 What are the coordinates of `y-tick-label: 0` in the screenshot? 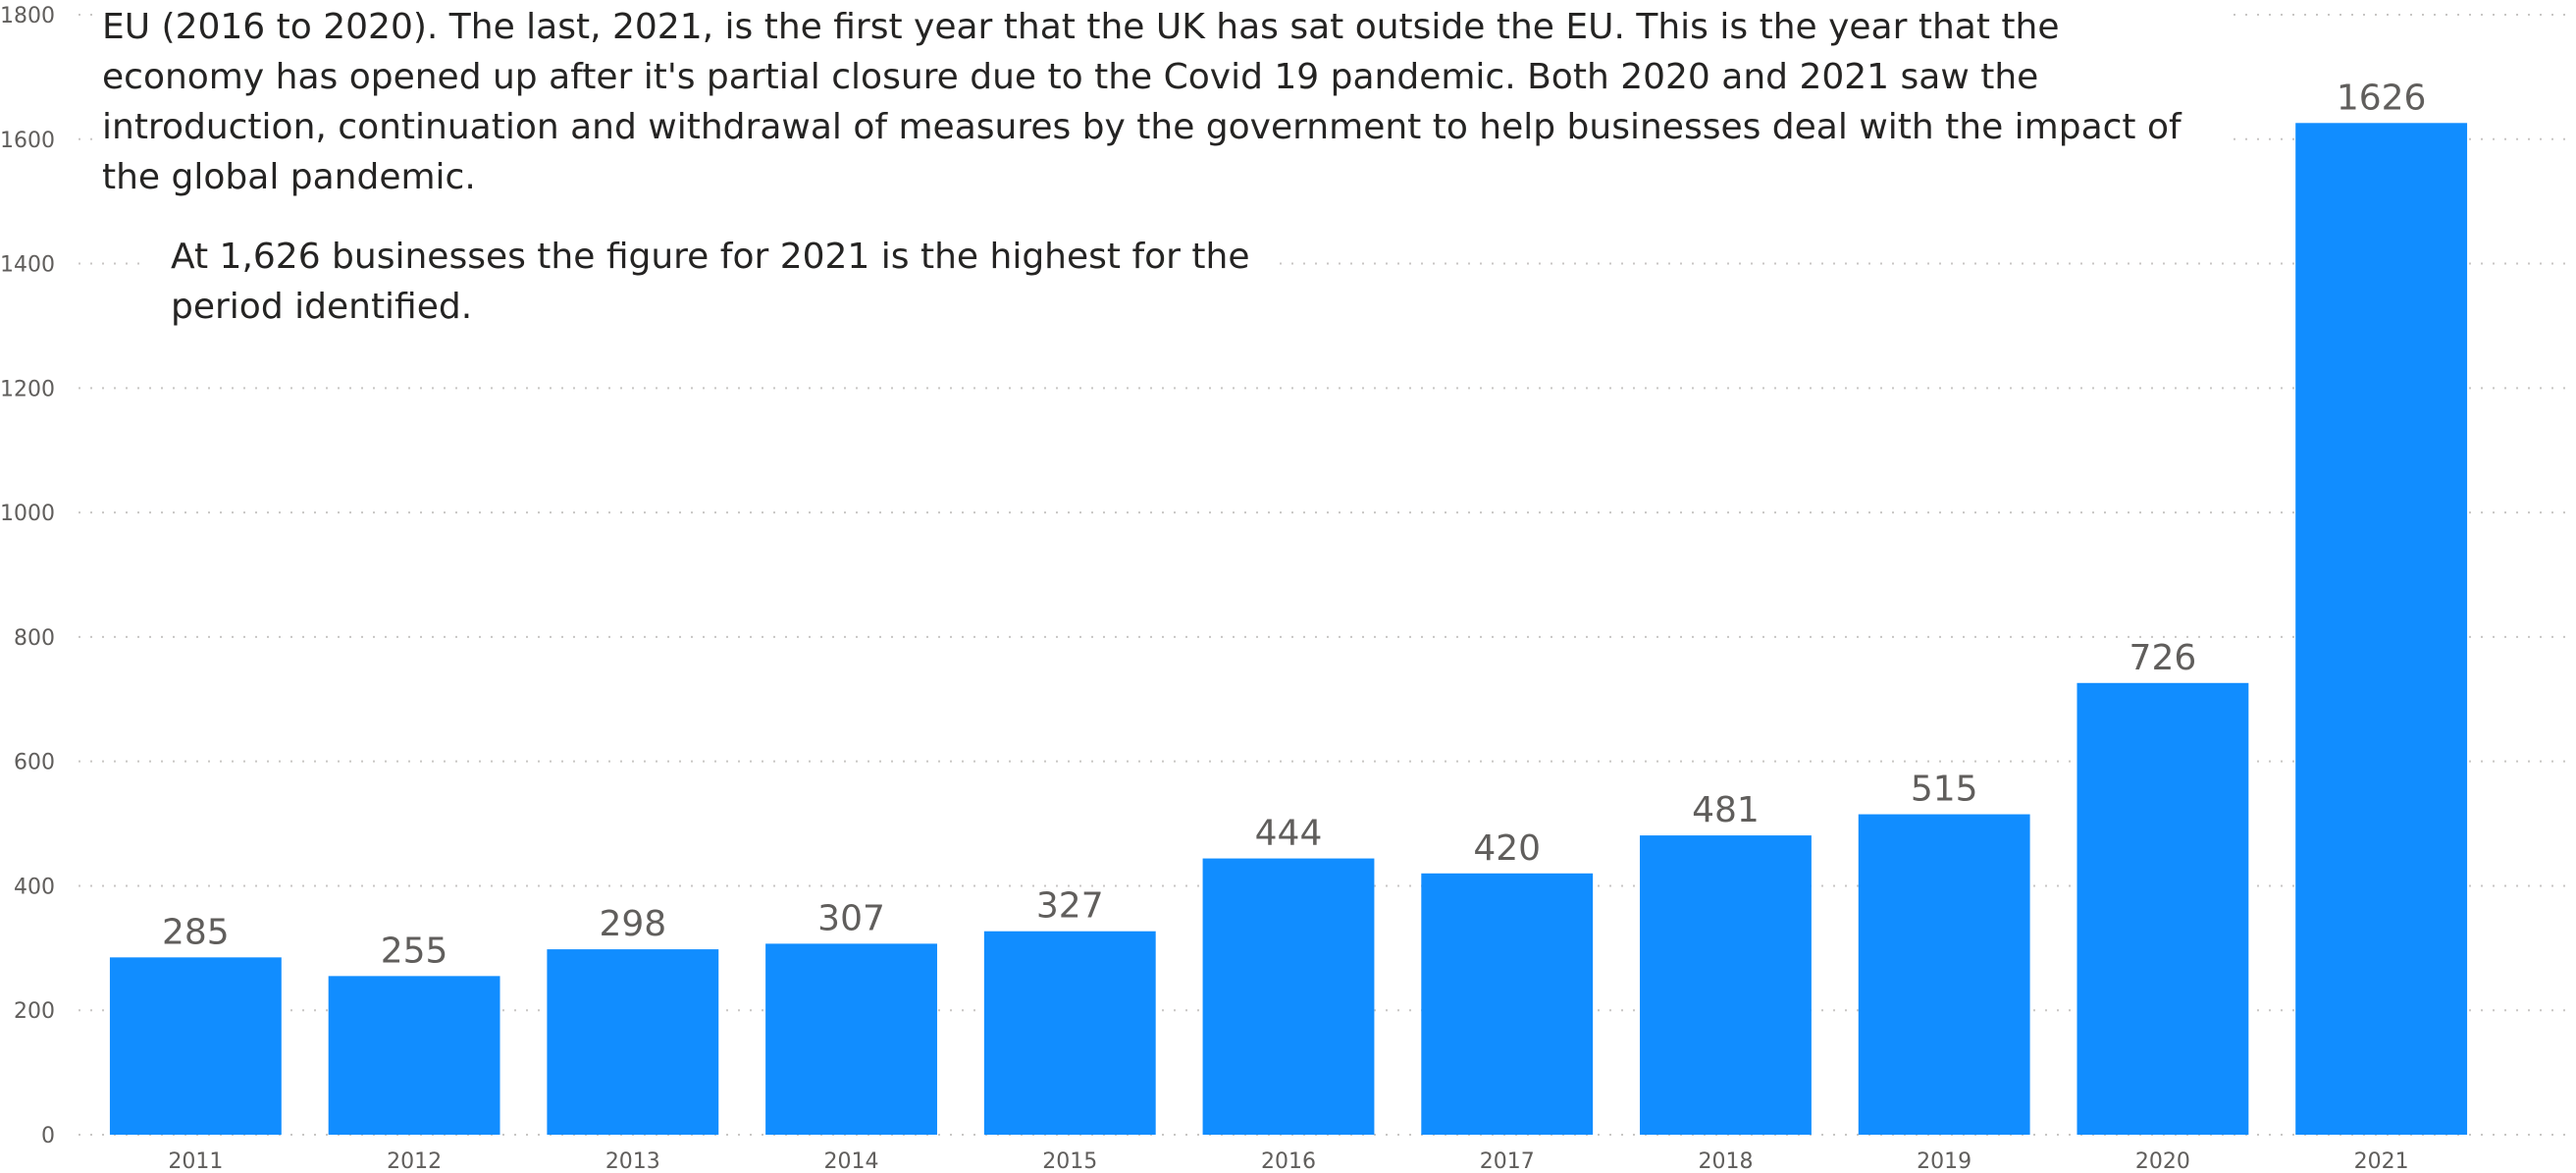 It's located at (48, 1136).